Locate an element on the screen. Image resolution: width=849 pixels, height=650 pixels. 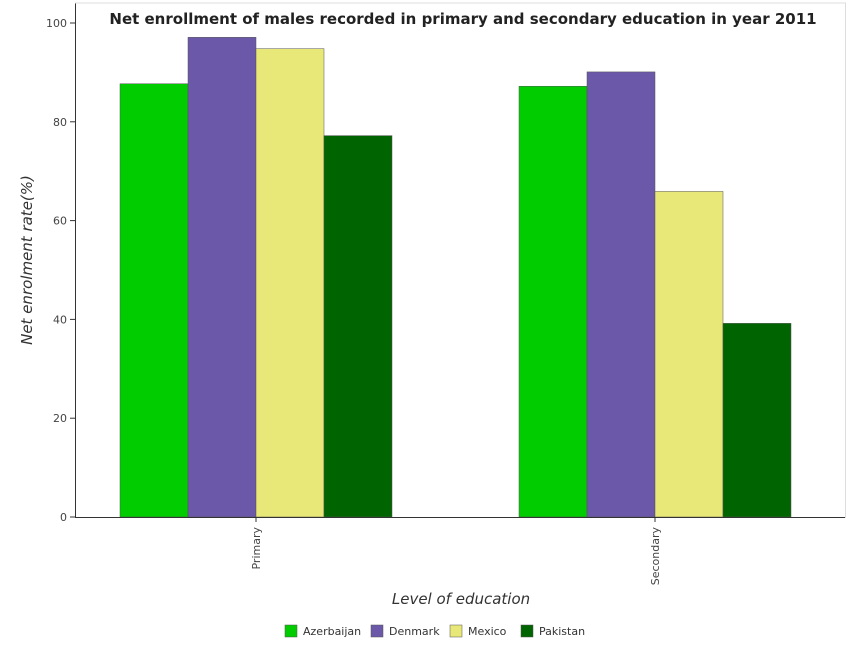
legend-label-azerbaijan: Azerbaijan is located at coordinates (332, 631).